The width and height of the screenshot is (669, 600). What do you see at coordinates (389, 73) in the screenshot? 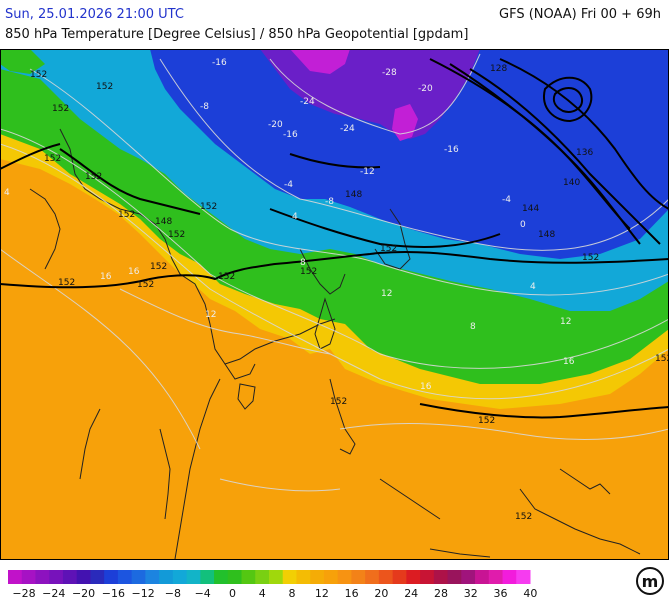
I see `isotherm-label: -28` at bounding box center [389, 73].